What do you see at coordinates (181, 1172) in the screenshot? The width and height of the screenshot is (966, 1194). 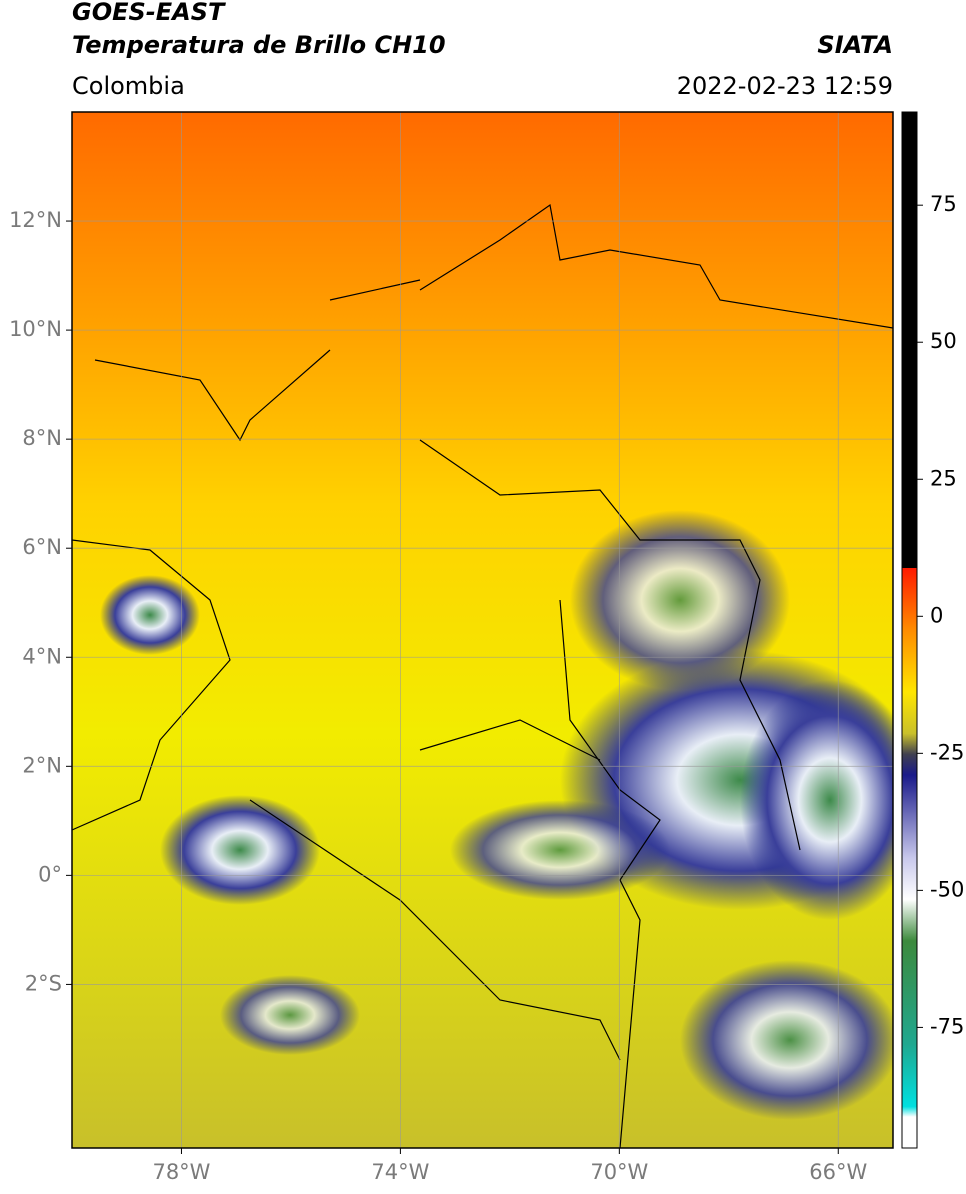 I see `lon-tick-label: 78°W` at bounding box center [181, 1172].